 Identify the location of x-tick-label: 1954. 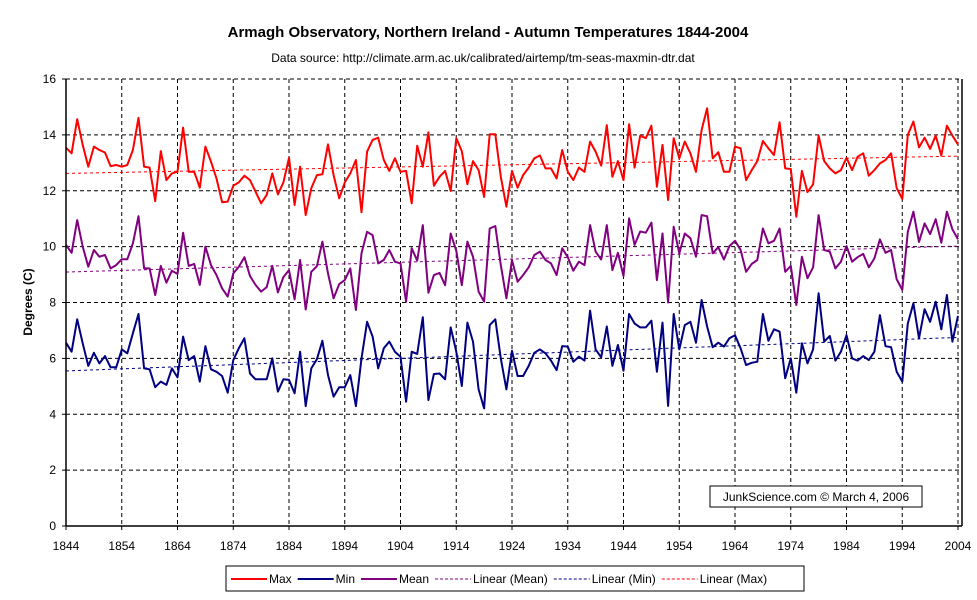
(679, 546).